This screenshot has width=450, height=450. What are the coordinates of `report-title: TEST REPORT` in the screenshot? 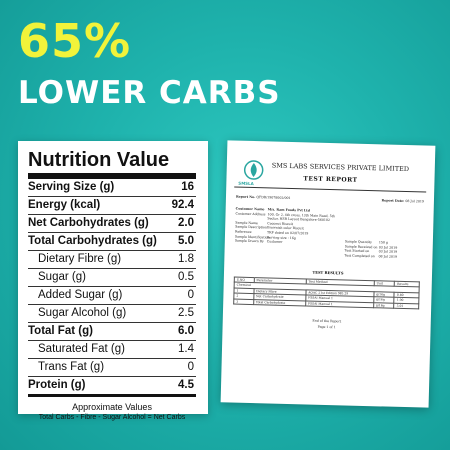 It's located at (330, 179).